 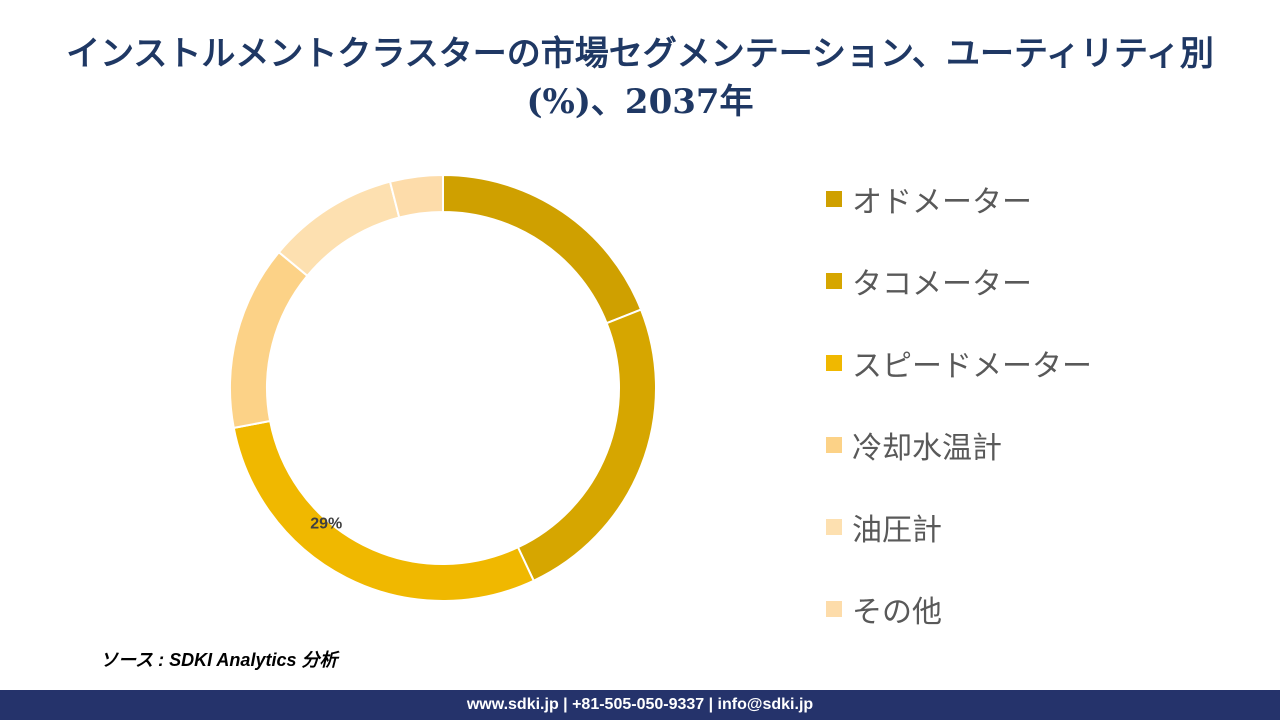 I want to click on source-note: ソース : SDKI Analytics 分析, so click(x=219, y=660).